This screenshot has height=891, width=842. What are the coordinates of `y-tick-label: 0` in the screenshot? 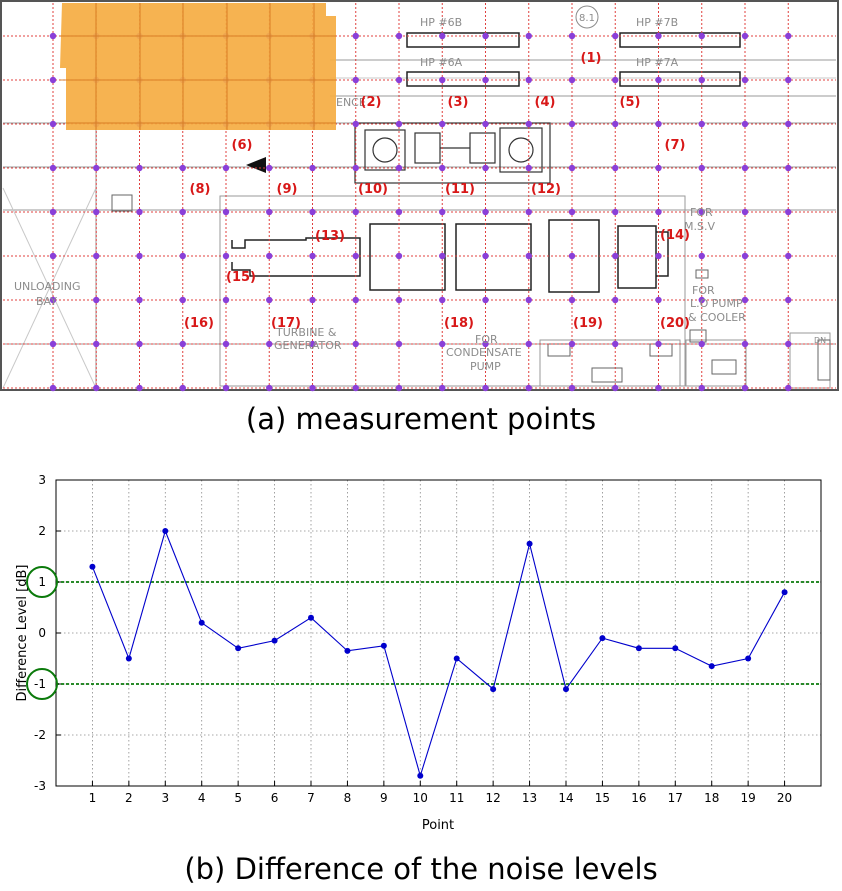 It's located at (42, 633).